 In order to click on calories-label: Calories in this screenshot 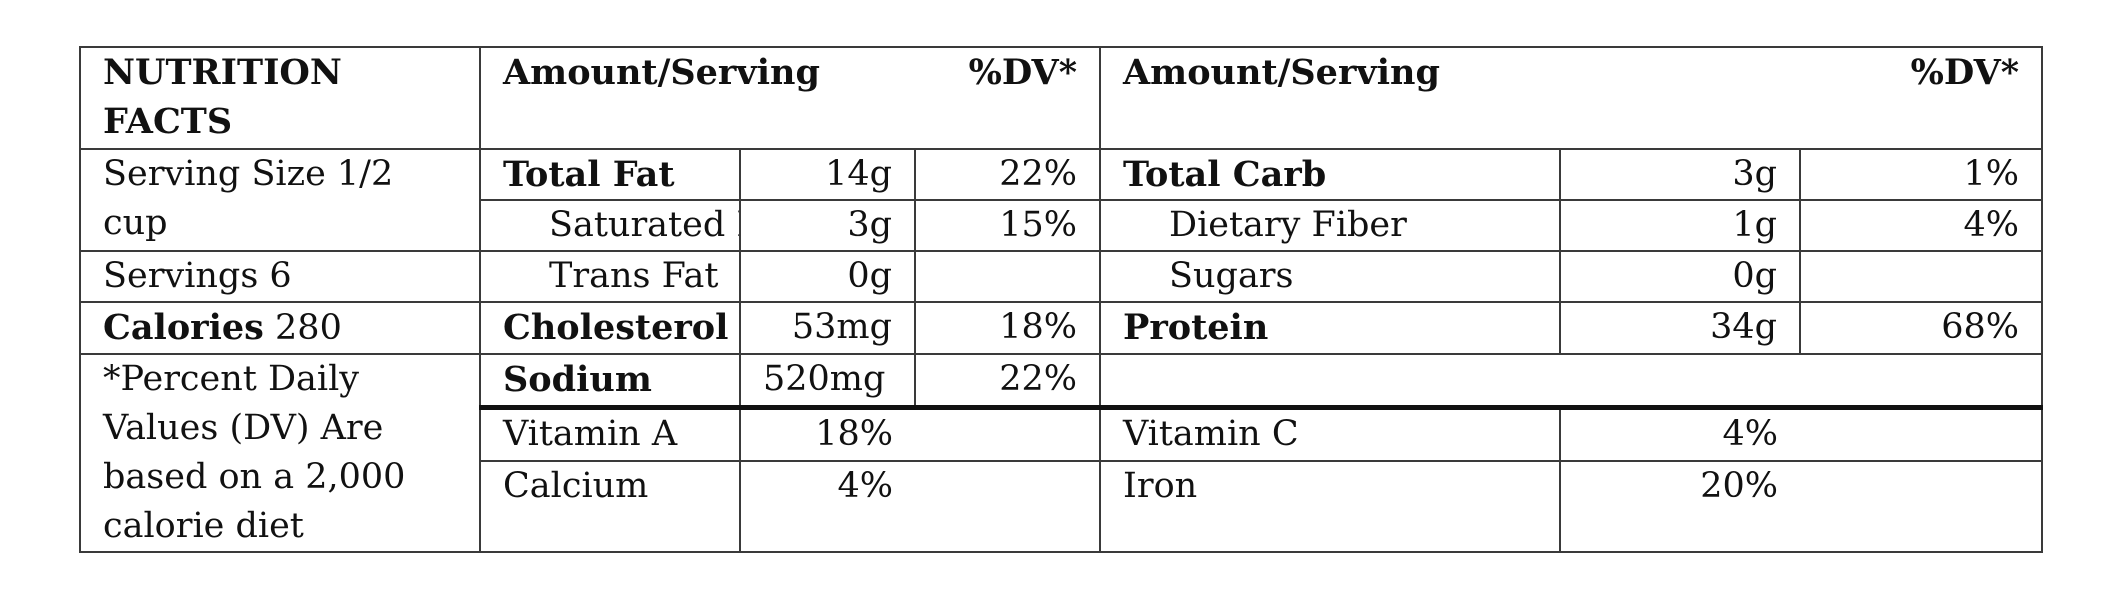, I will do `click(183, 327)`.